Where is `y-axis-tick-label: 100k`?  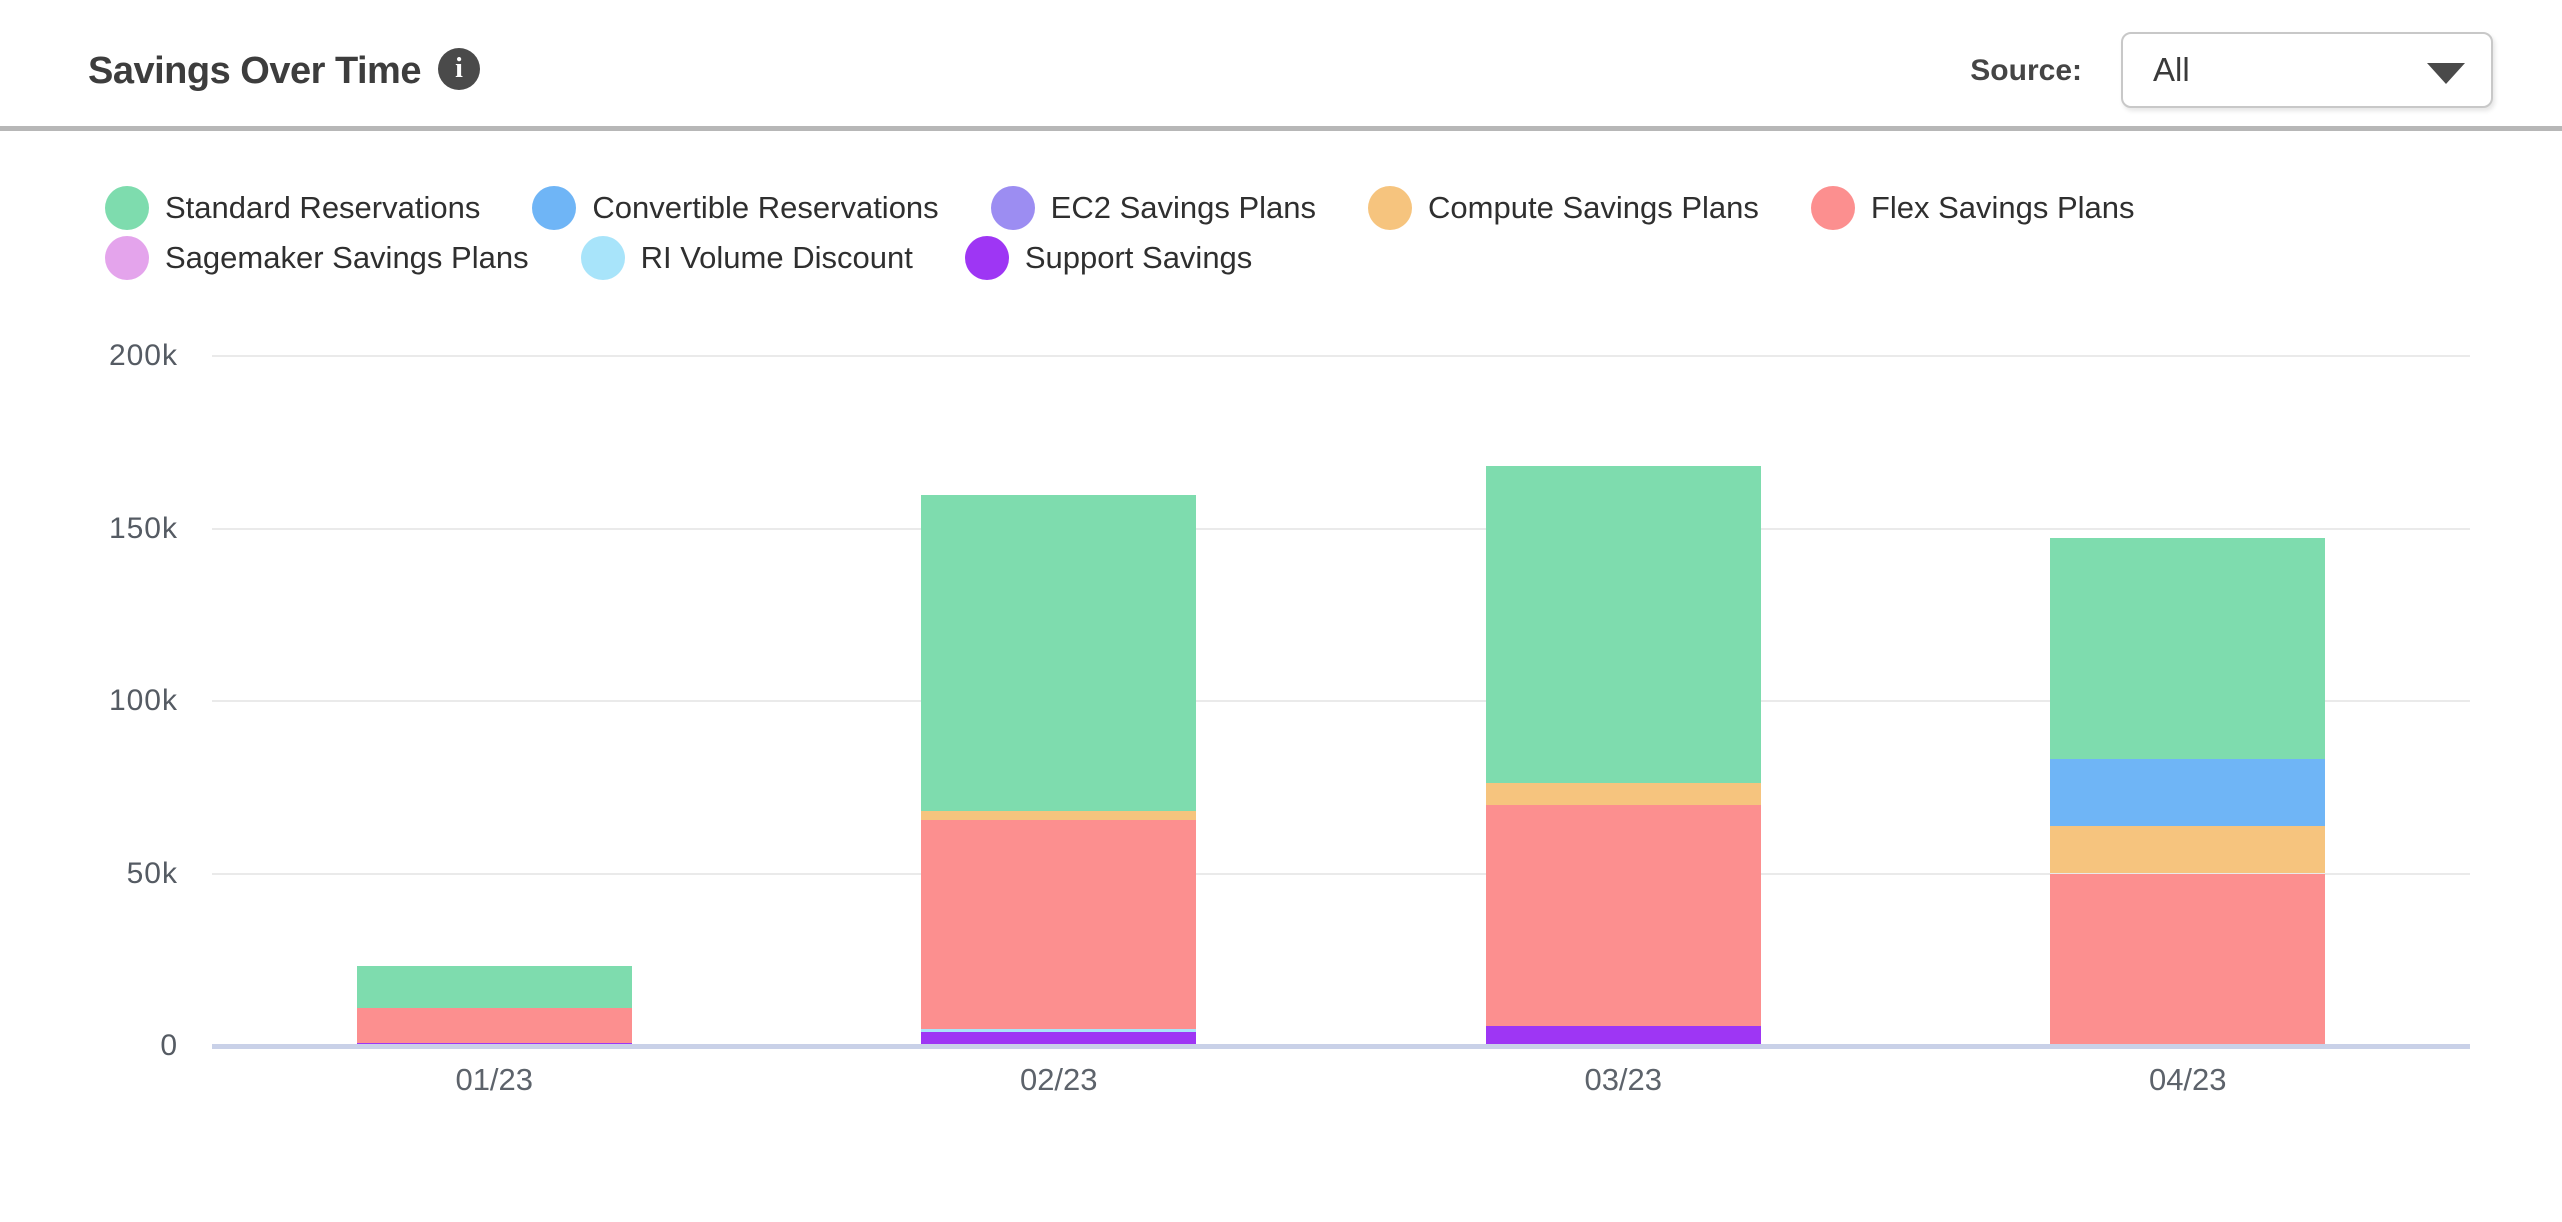
y-axis-tick-label: 100k is located at coordinates (143, 700).